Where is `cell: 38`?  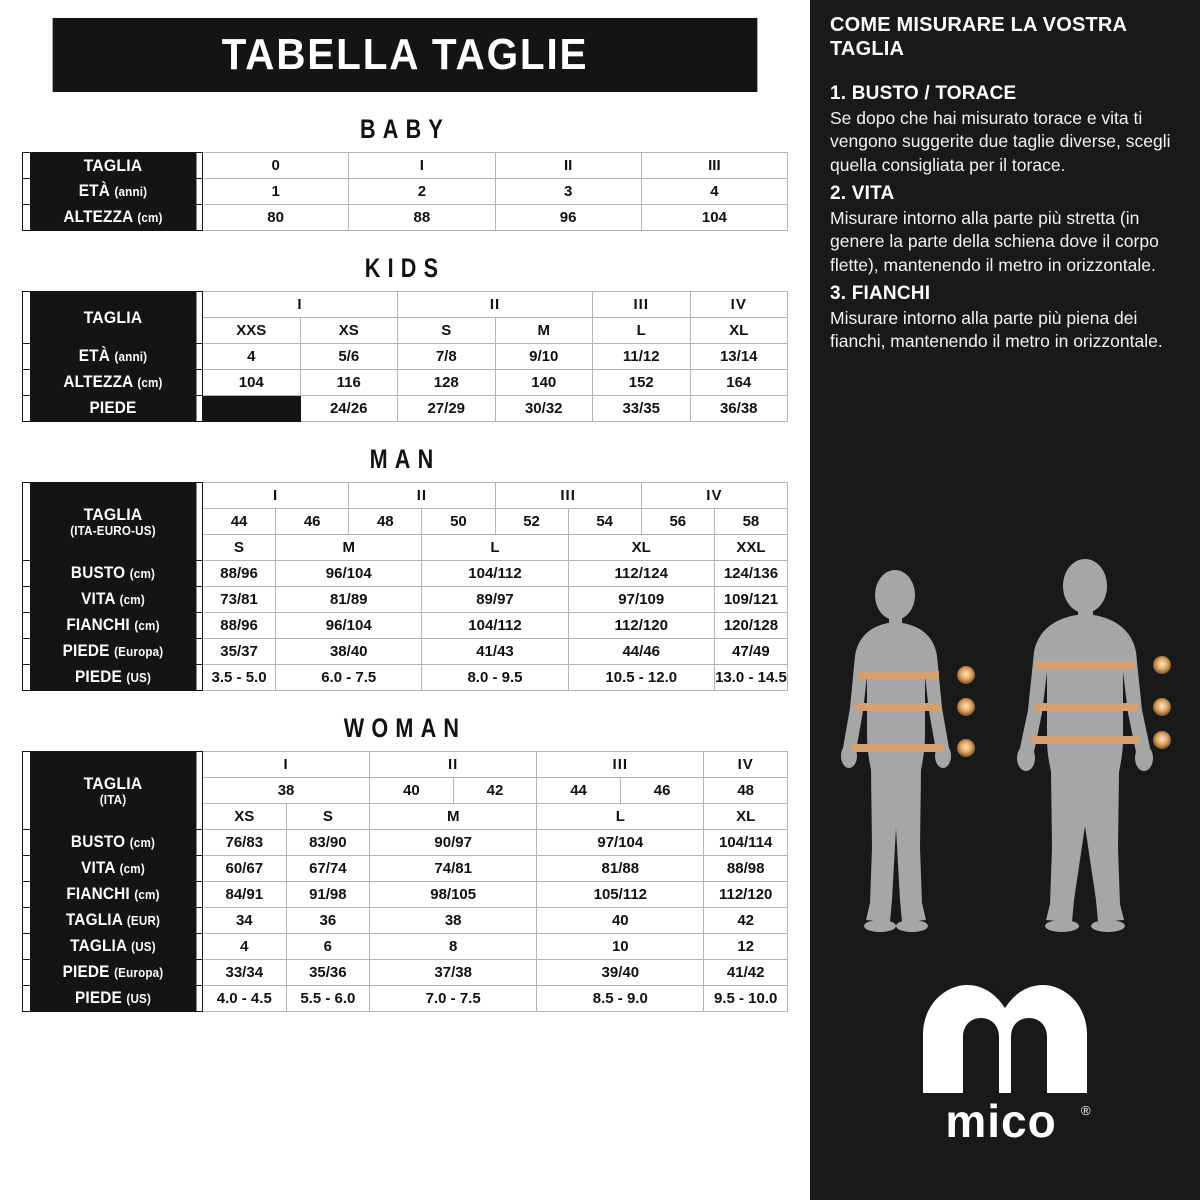 cell: 38 is located at coordinates (453, 920).